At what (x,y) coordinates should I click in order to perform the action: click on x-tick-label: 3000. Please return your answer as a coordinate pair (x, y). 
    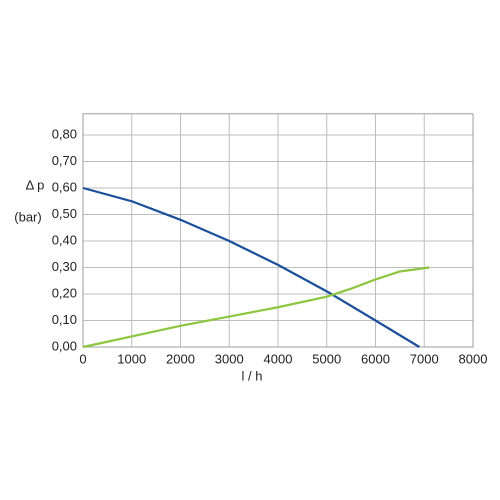
    Looking at the image, I should click on (229, 358).